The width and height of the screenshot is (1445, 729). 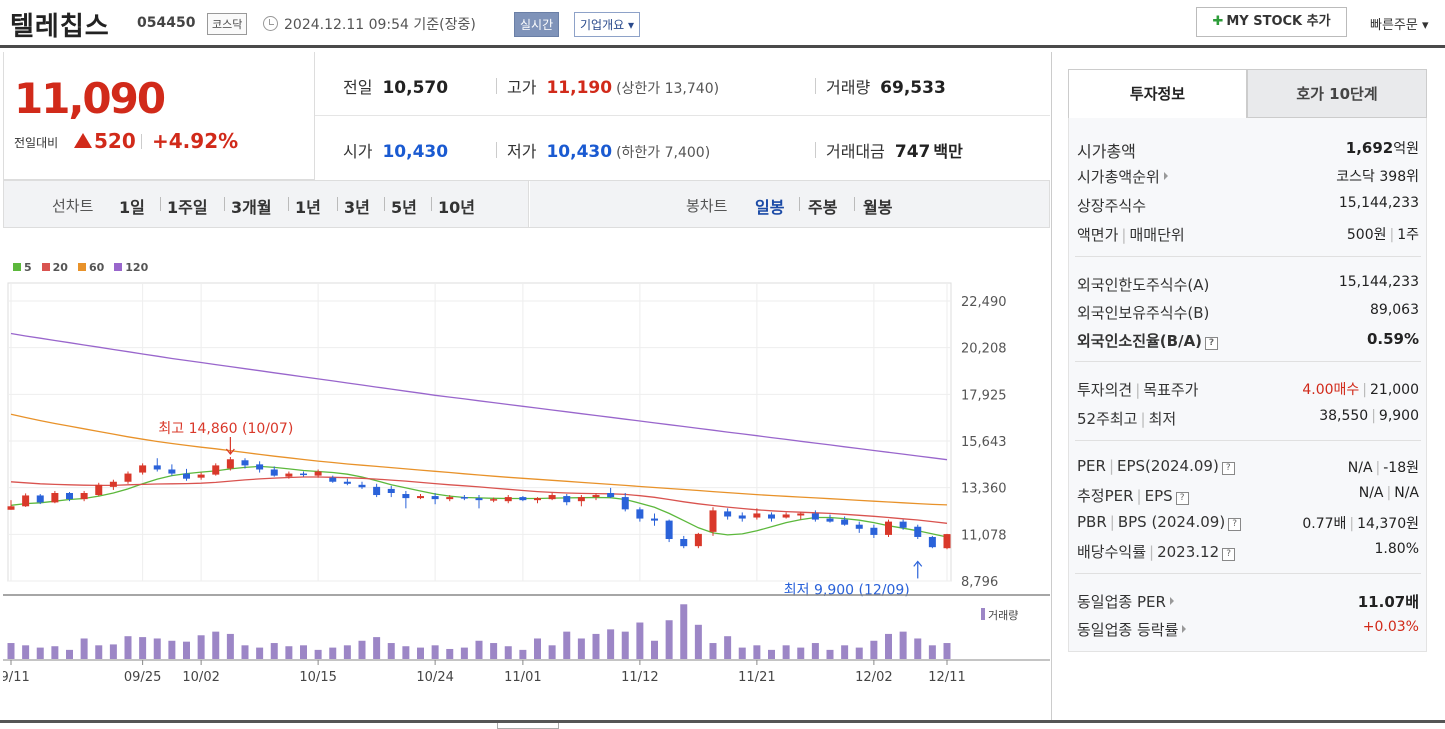 What do you see at coordinates (639, 677) in the screenshot?
I see `x-tick-label: 11/12` at bounding box center [639, 677].